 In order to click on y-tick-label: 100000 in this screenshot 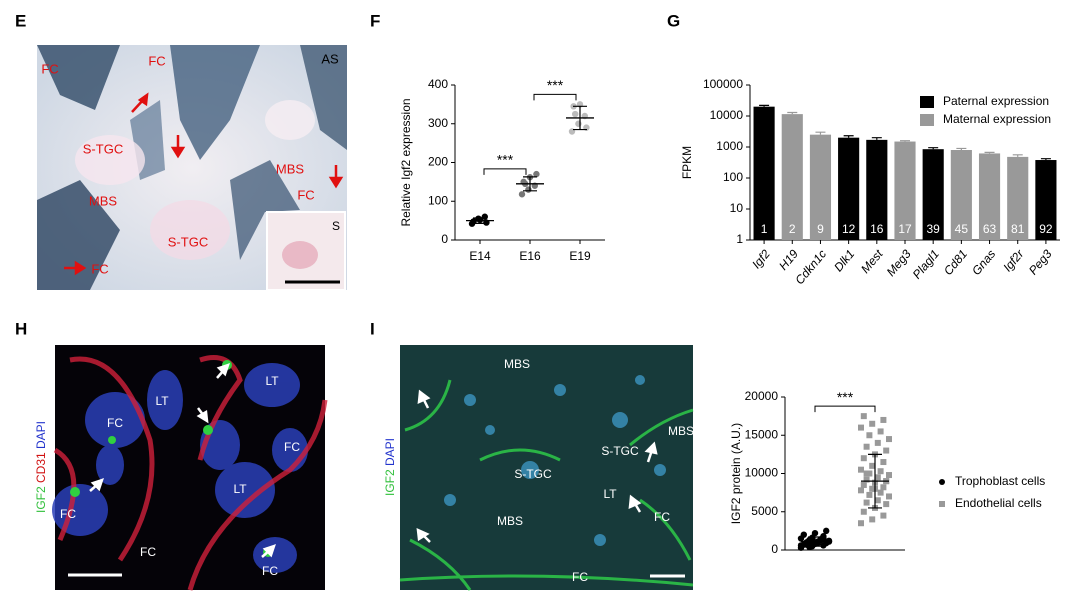, I will do `click(723, 84)`.